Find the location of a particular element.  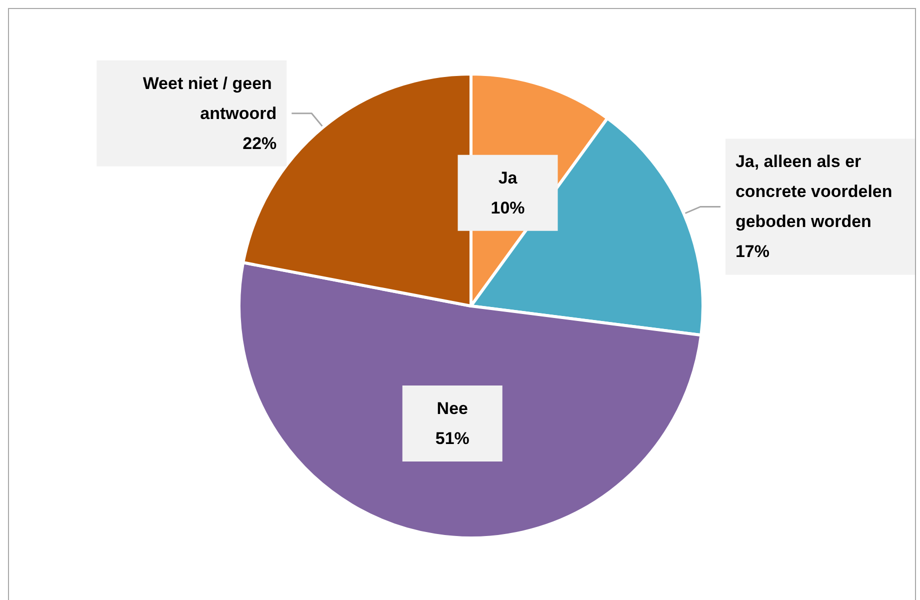

slice-label: Nee is located at coordinates (452, 408).